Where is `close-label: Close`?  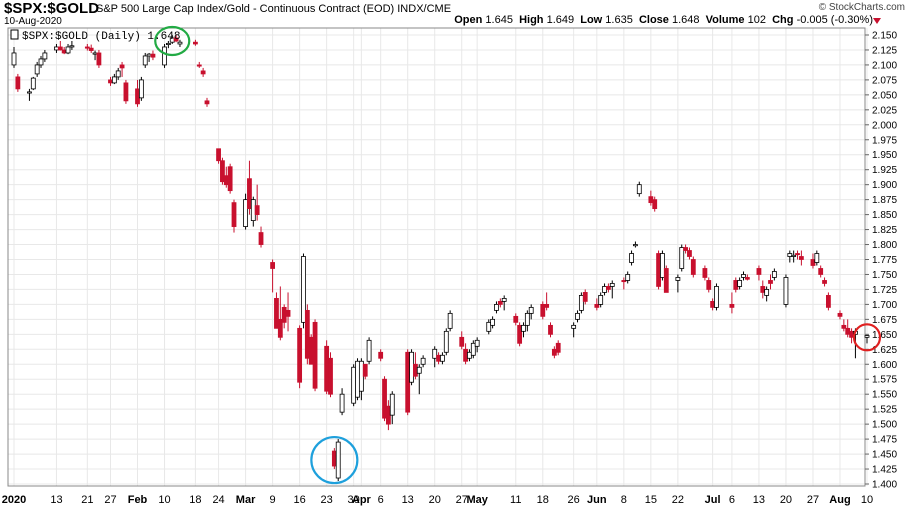
close-label: Close is located at coordinates (653, 20).